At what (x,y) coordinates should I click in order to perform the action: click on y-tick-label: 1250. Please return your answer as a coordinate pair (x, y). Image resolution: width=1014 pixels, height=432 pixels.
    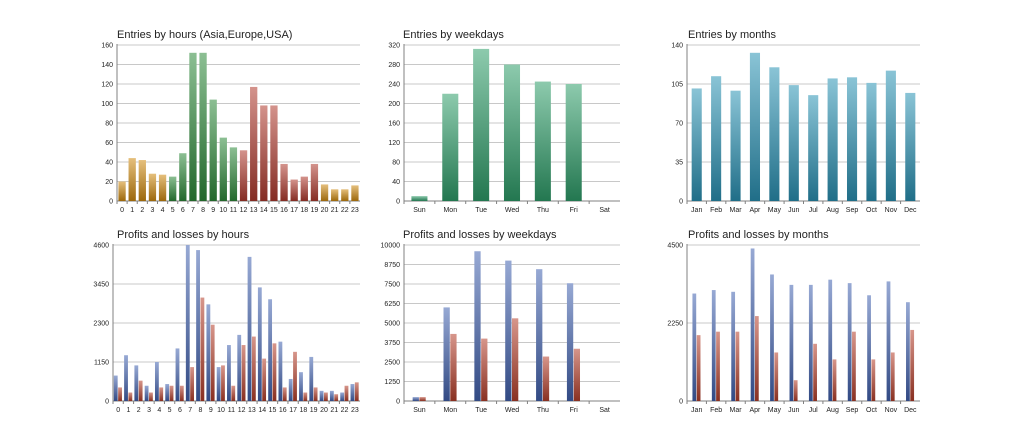
    Looking at the image, I should click on (392, 382).